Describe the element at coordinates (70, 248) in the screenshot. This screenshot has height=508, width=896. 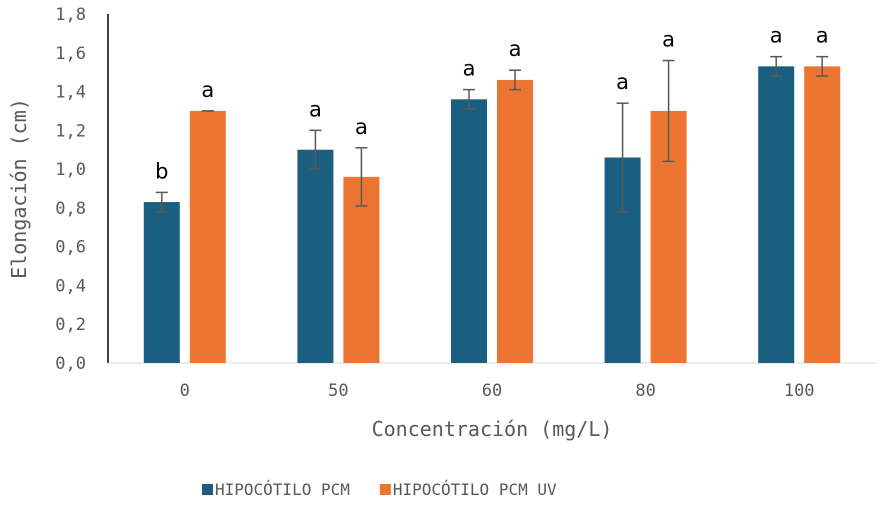
I see `y-tick-label: 0,6` at that location.